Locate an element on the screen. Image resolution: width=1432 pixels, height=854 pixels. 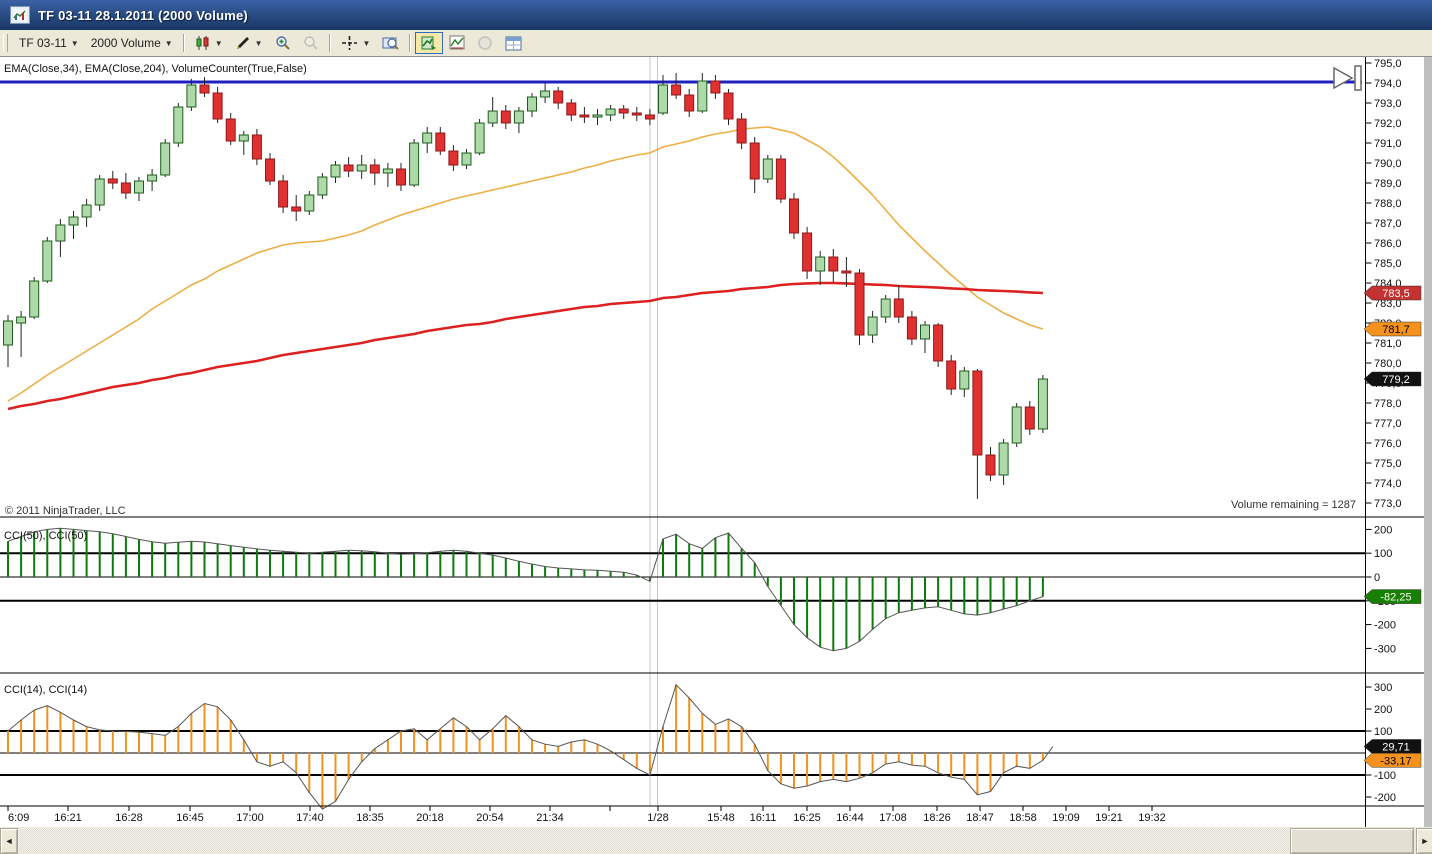
svg-text: 16:21 is located at coordinates (68, 818).